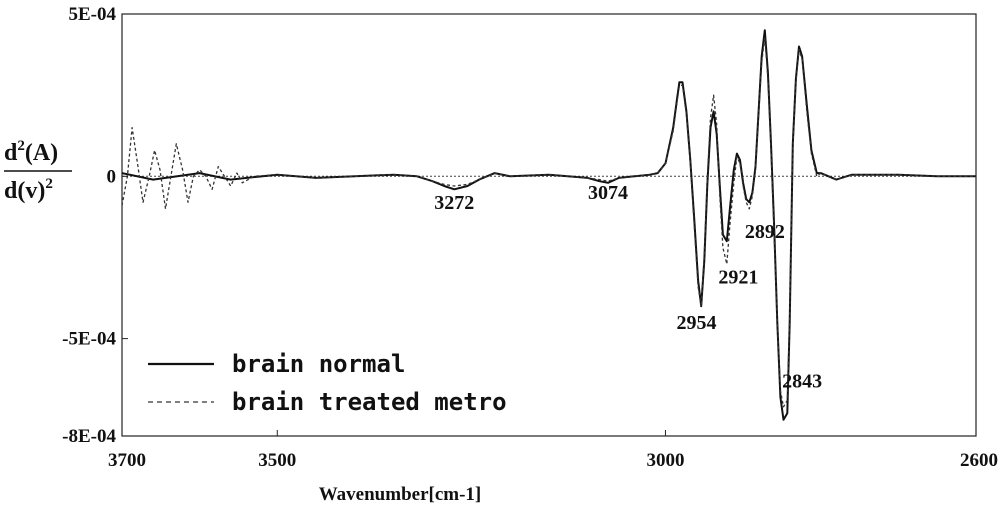 The width and height of the screenshot is (1000, 507). Describe the element at coordinates (28, 190) in the screenshot. I see `y-axis-label-denominator: d(v)2` at that location.